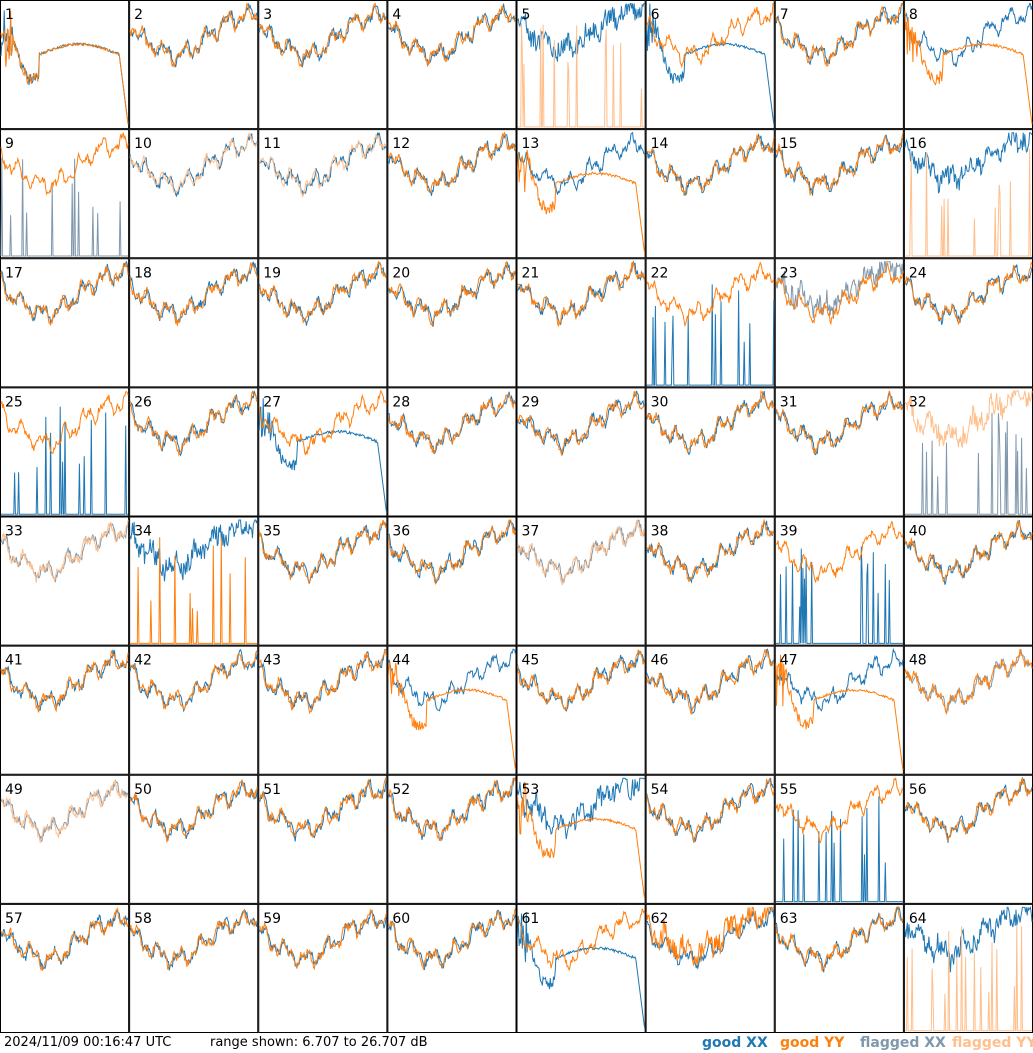 Image resolution: width=1033 pixels, height=1053 pixels. I want to click on panel-label: 42, so click(143, 661).